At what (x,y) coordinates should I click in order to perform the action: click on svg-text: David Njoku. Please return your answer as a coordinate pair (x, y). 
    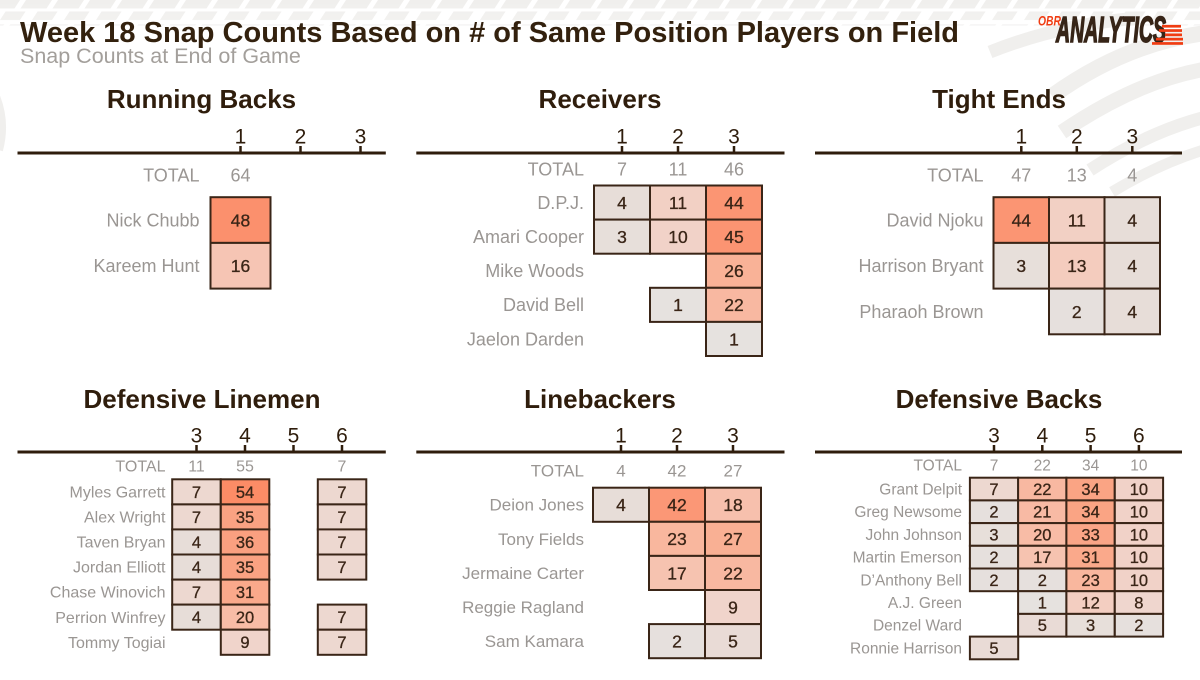
    Looking at the image, I should click on (934, 220).